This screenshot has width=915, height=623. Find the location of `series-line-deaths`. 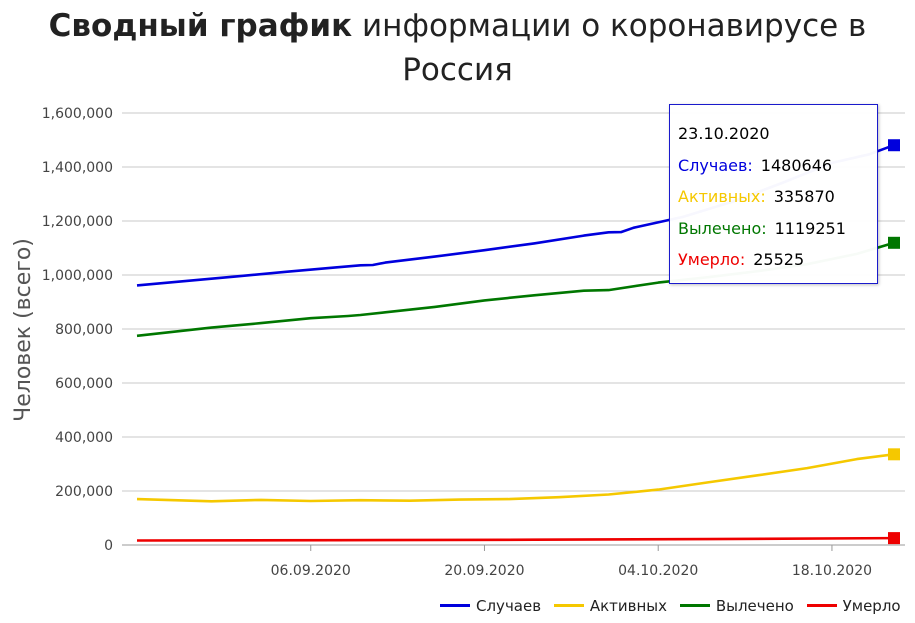

series-line-deaths is located at coordinates (515, 539).